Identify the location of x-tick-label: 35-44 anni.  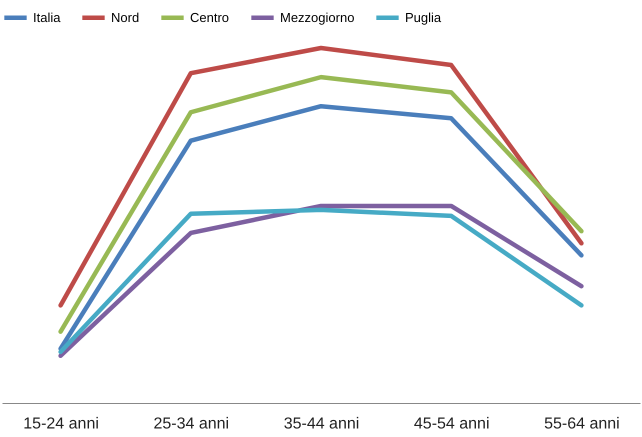
(322, 424).